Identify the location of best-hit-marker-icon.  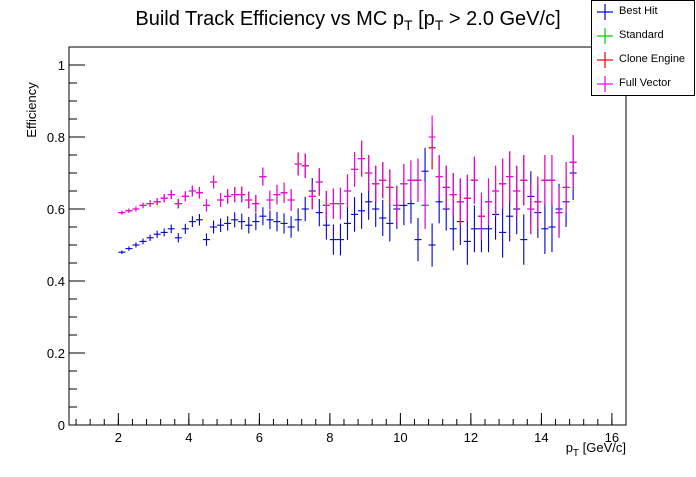
(605, 12).